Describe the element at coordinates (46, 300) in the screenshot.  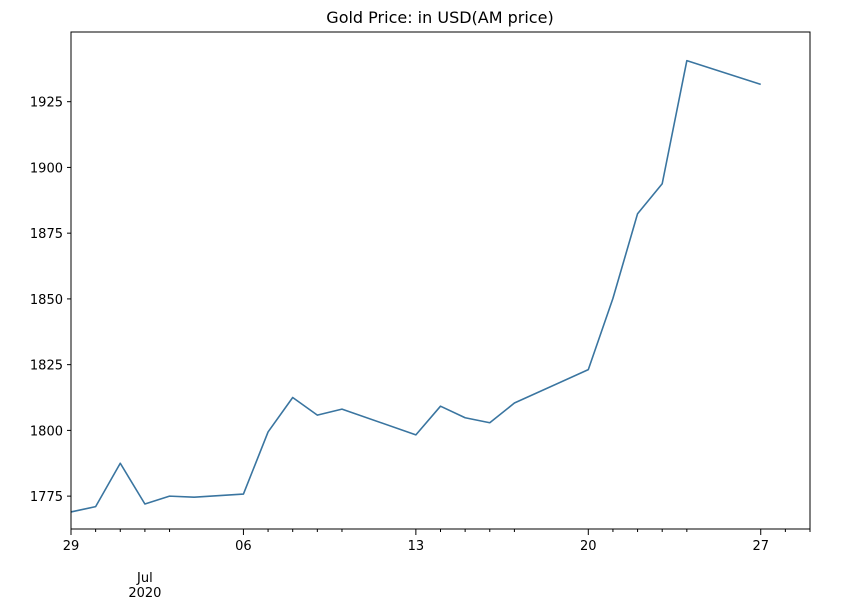
I see `y-tick-label: 1850` at that location.